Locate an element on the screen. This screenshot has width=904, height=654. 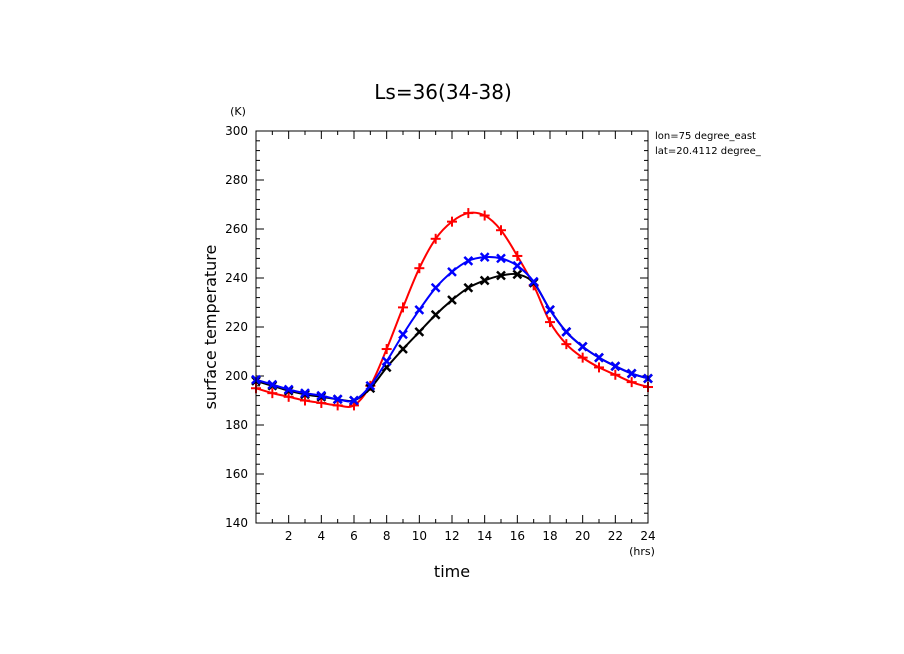
annotation-lon: lon=75 degree_east is located at coordinates (705, 136).